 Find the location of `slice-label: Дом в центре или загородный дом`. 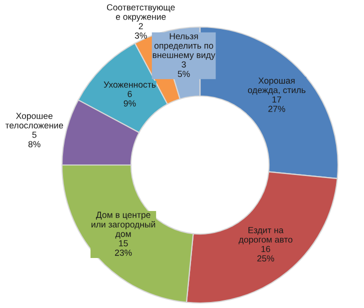

slice-label: Дом в центре или загородный дом is located at coordinates (124, 225).